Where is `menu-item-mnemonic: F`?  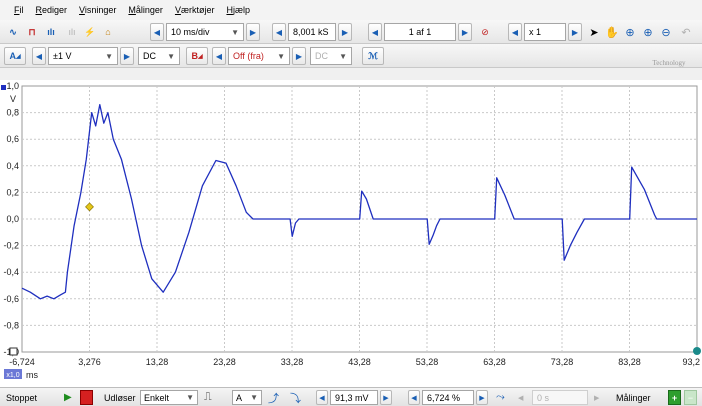
menu-item-mnemonic: F is located at coordinates (17, 10).